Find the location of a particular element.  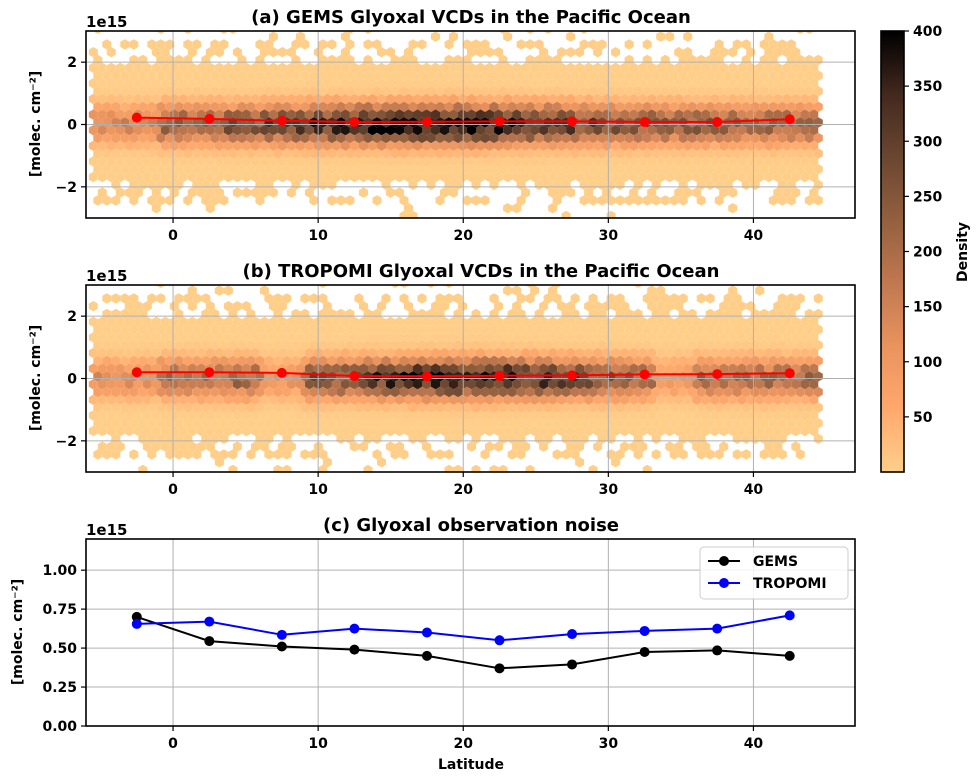

x-tick-label: 10 is located at coordinates (318, 490).